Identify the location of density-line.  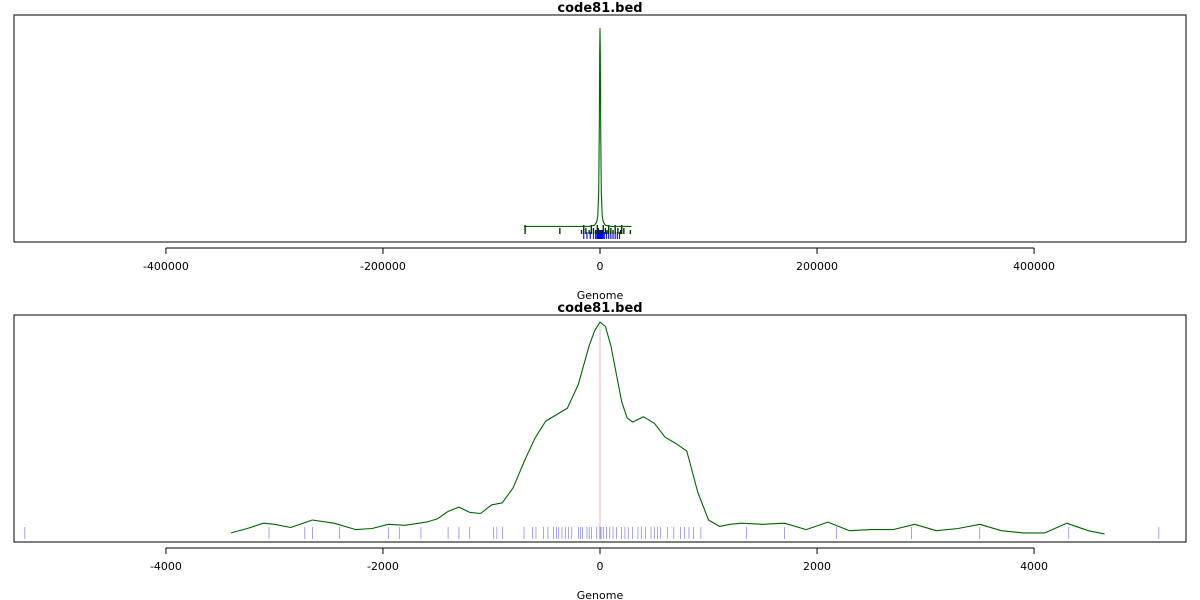
(578, 127).